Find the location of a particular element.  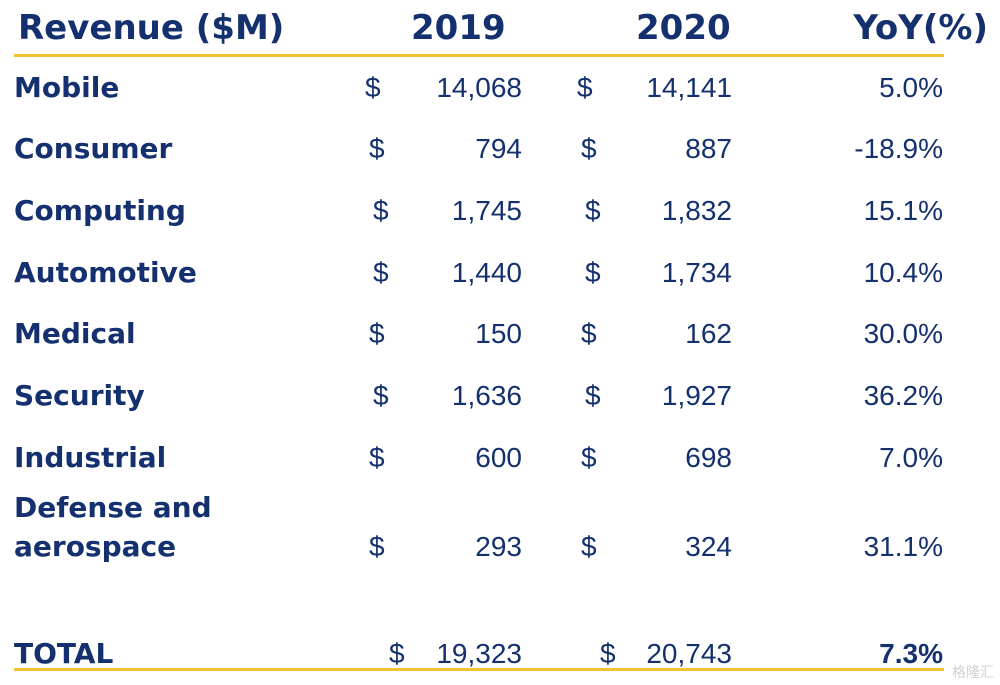

row-label: Industrial is located at coordinates (90, 457).